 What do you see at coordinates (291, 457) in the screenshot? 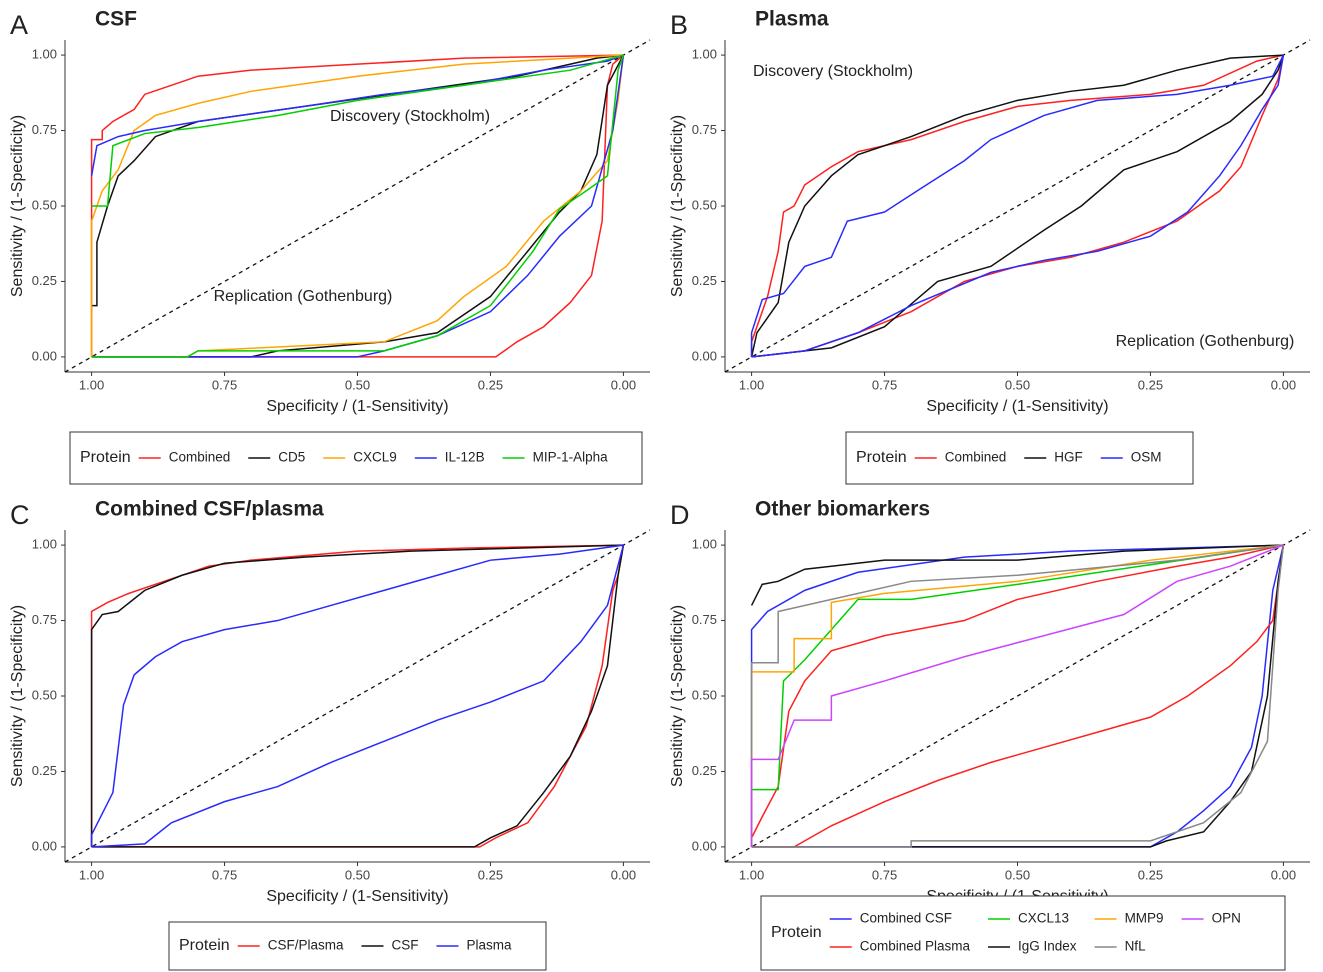
I see `legend-label: CD5` at bounding box center [291, 457].